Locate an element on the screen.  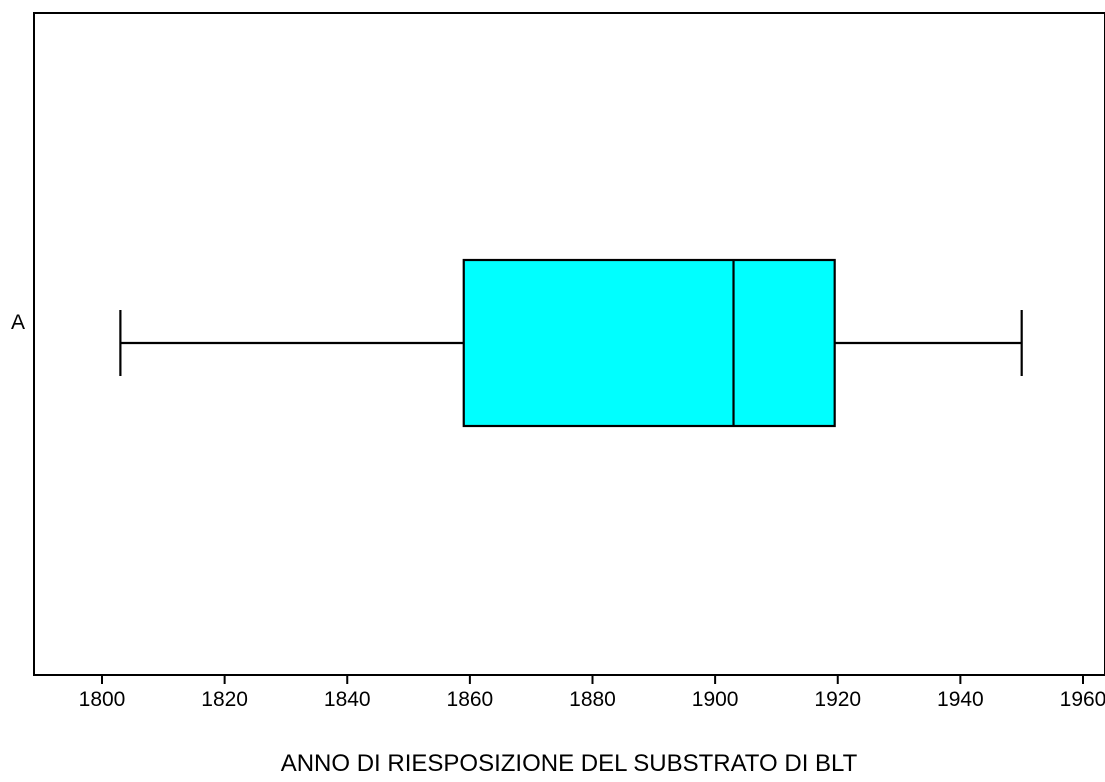
x-tick-label: 1800 is located at coordinates (102, 699).